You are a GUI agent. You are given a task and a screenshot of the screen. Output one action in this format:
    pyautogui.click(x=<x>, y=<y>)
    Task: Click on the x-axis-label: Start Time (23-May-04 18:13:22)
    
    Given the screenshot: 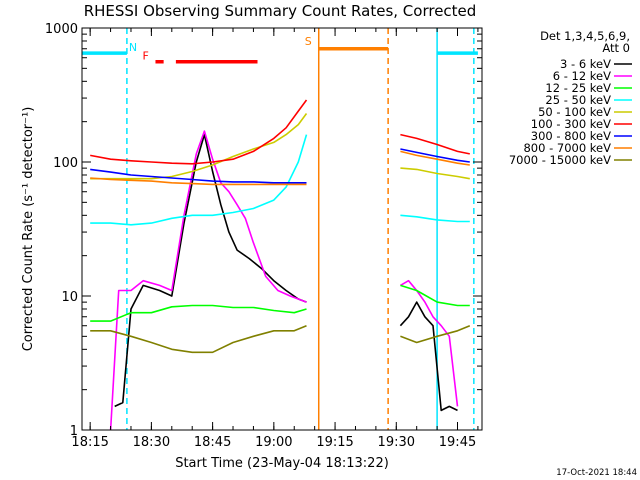 What is the action you would take?
    pyautogui.click(x=282, y=463)
    